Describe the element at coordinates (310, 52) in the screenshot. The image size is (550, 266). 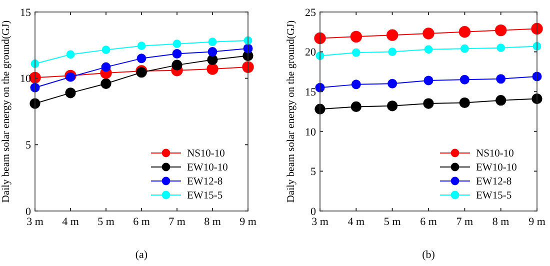
I see `y-tick-label: 20` at that location.